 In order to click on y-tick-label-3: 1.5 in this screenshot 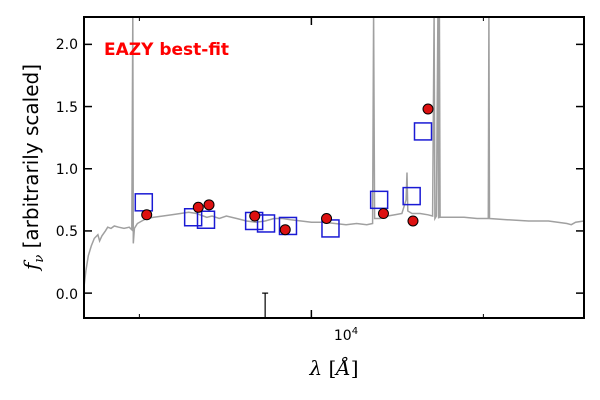, I will do `click(67, 108)`.